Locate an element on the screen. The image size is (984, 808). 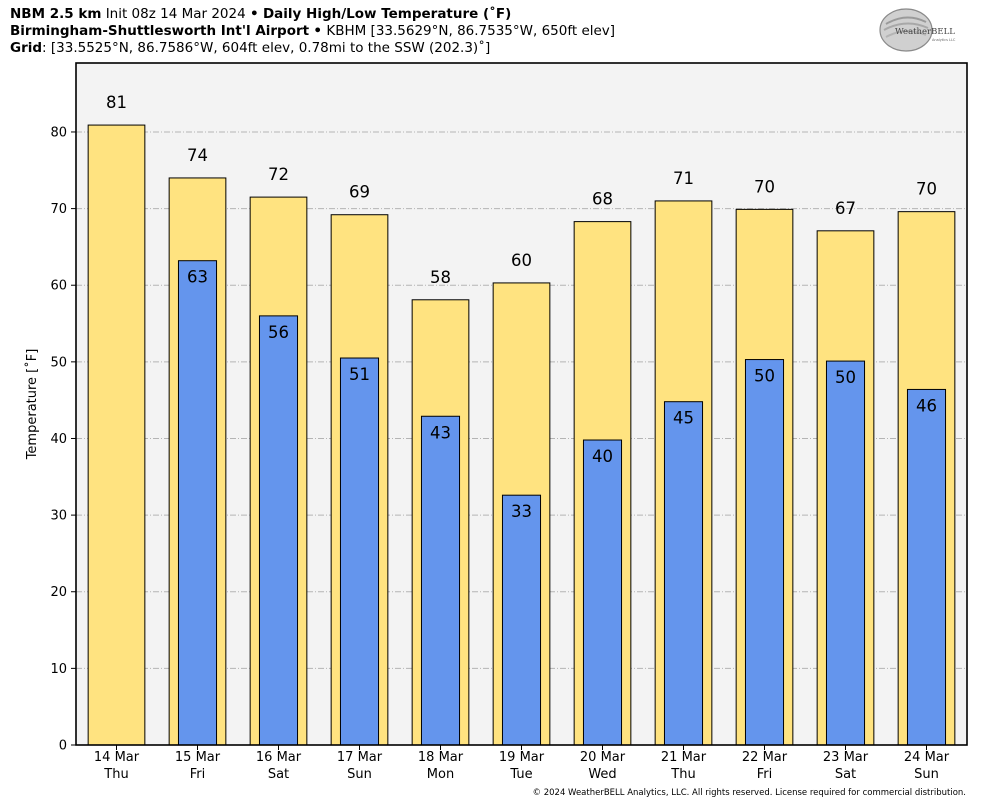
high-value-label: 81 is located at coordinates (116, 102).